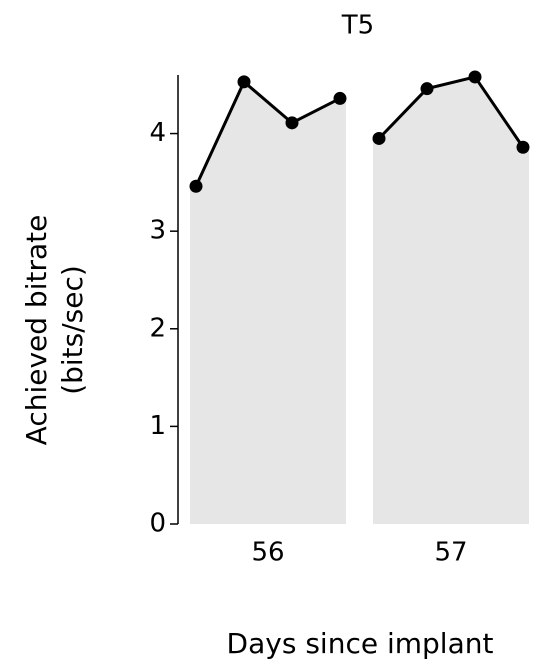  I want to click on x-tick-label: 57, so click(450, 553).